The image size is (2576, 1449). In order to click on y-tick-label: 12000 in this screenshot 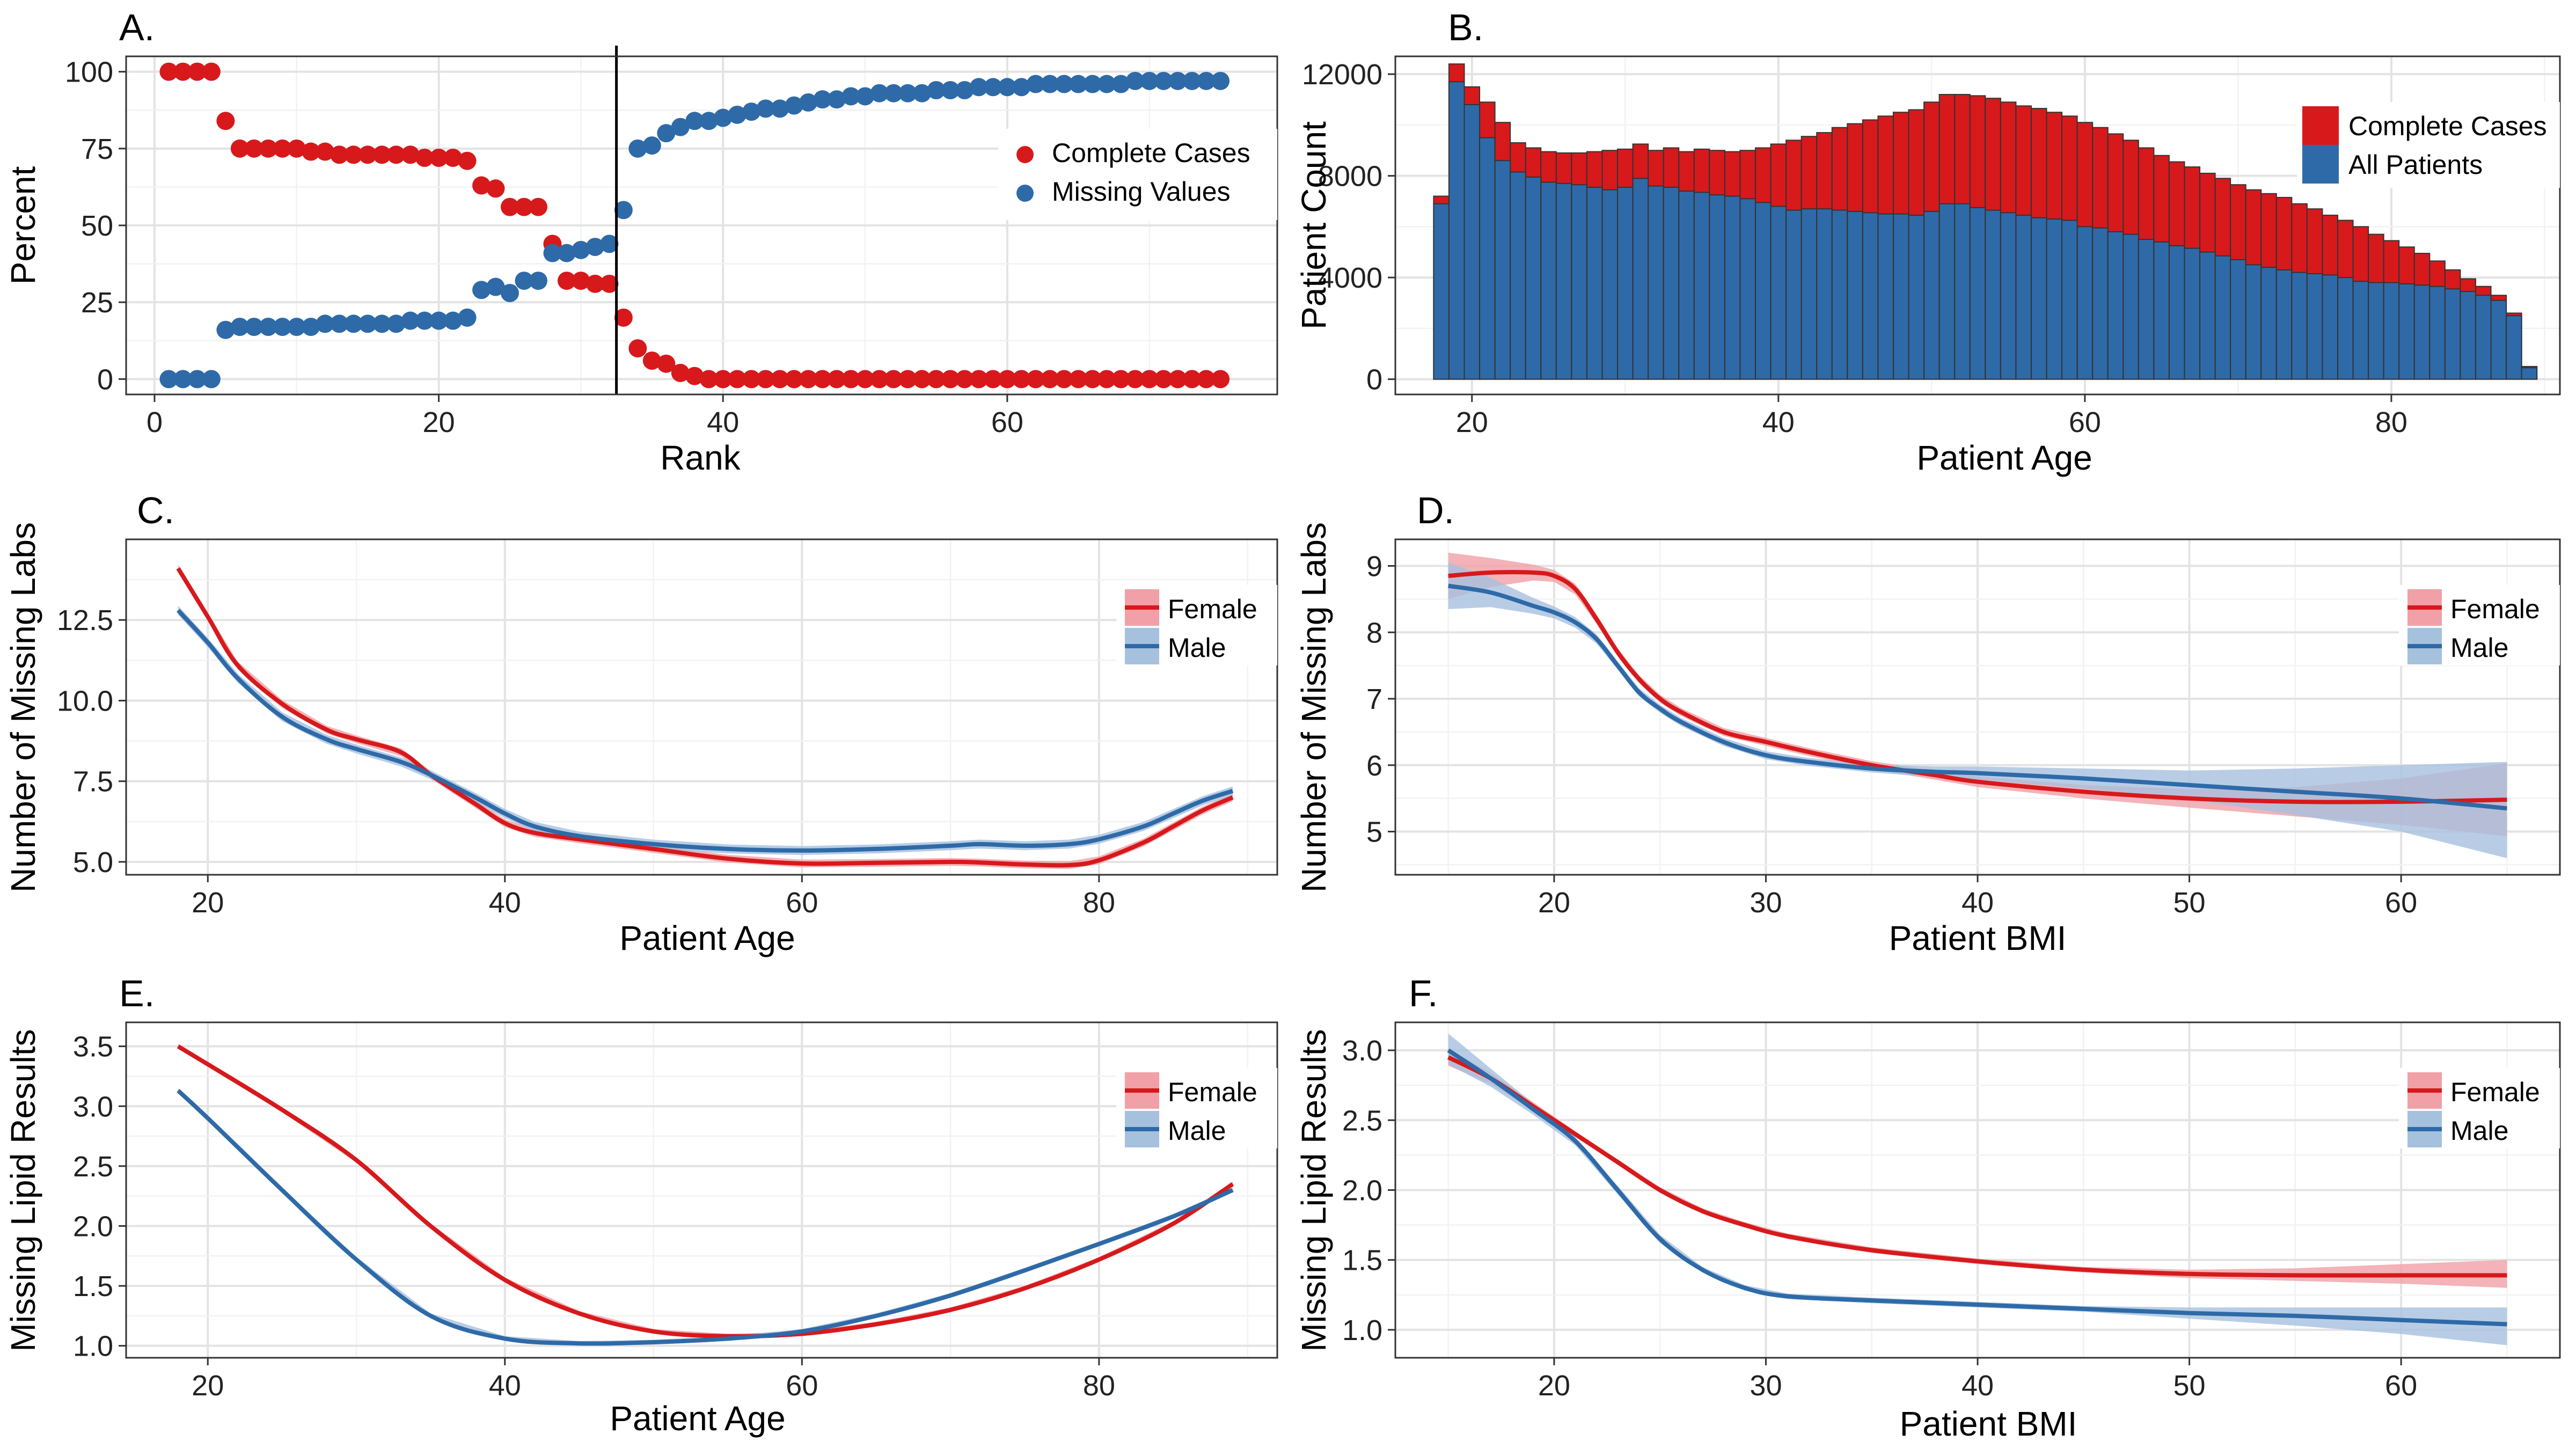, I will do `click(1342, 74)`.